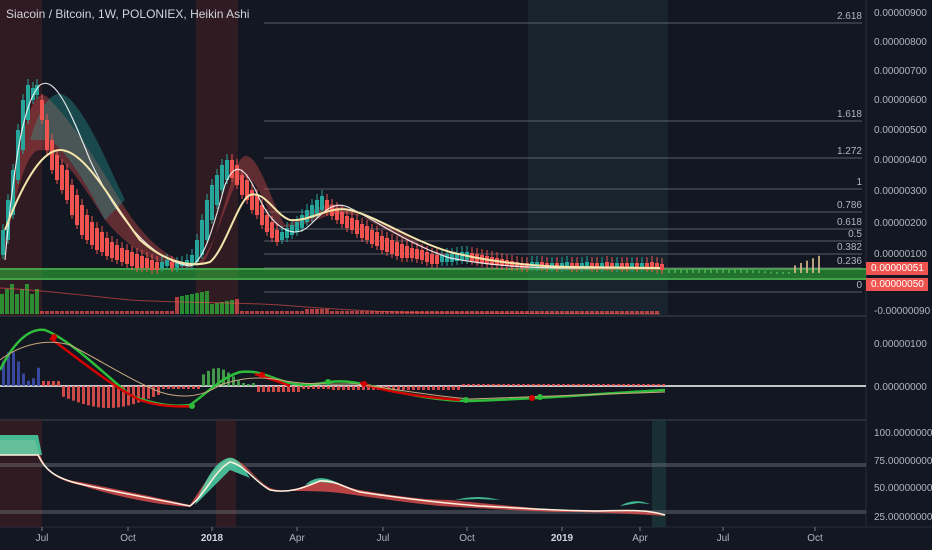 This screenshot has height=550, width=932. I want to click on macd-cross-marker, so click(540, 397).